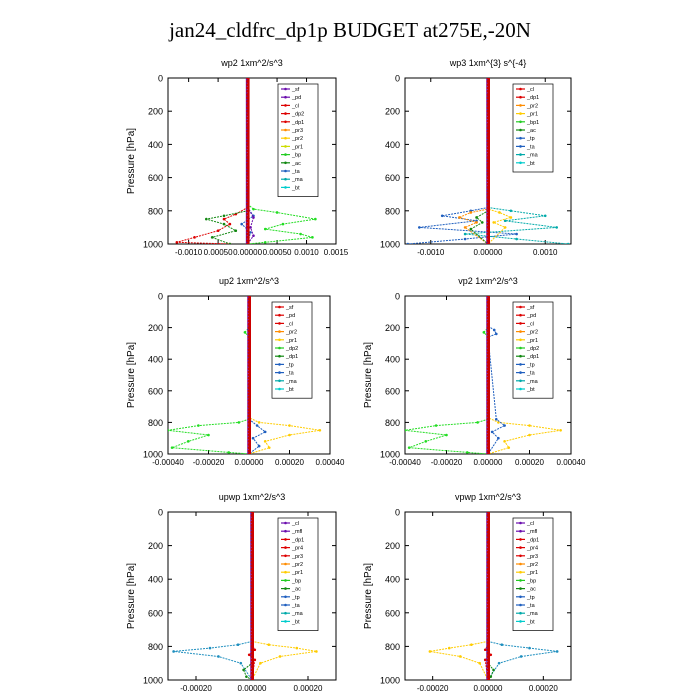 The height and width of the screenshot is (700, 700). Describe the element at coordinates (488, 63) in the screenshot. I see `chart-title: wp3 1xm^{3} s^{-4}` at that location.